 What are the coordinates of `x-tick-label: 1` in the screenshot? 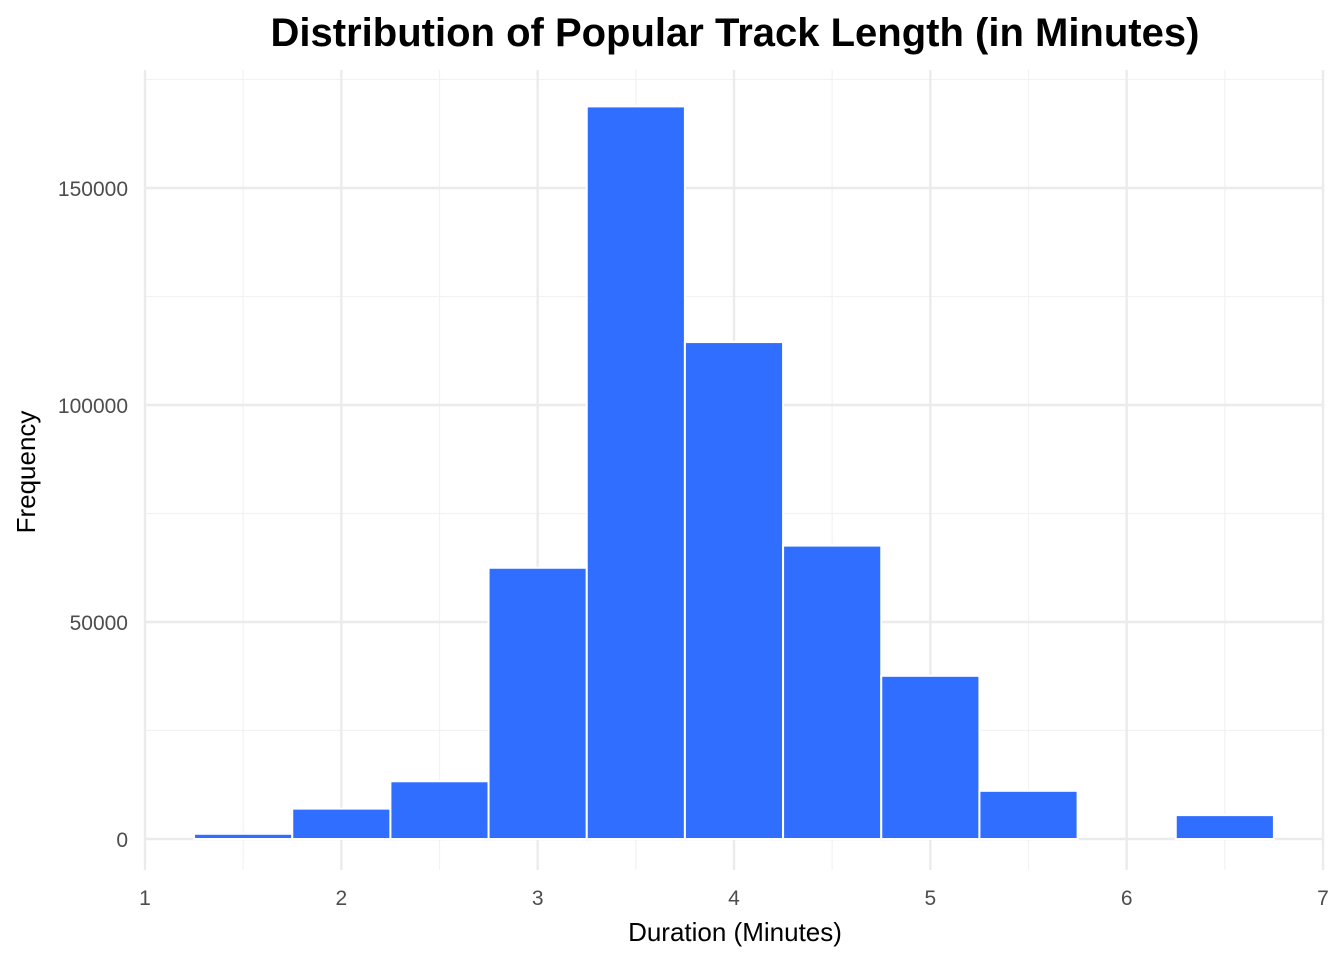 It's located at (145, 898).